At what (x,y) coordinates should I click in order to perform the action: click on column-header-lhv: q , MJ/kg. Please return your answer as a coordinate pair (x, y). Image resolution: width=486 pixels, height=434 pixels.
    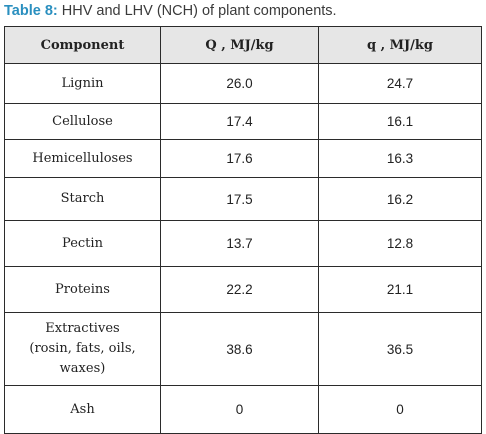
    Looking at the image, I should click on (400, 45).